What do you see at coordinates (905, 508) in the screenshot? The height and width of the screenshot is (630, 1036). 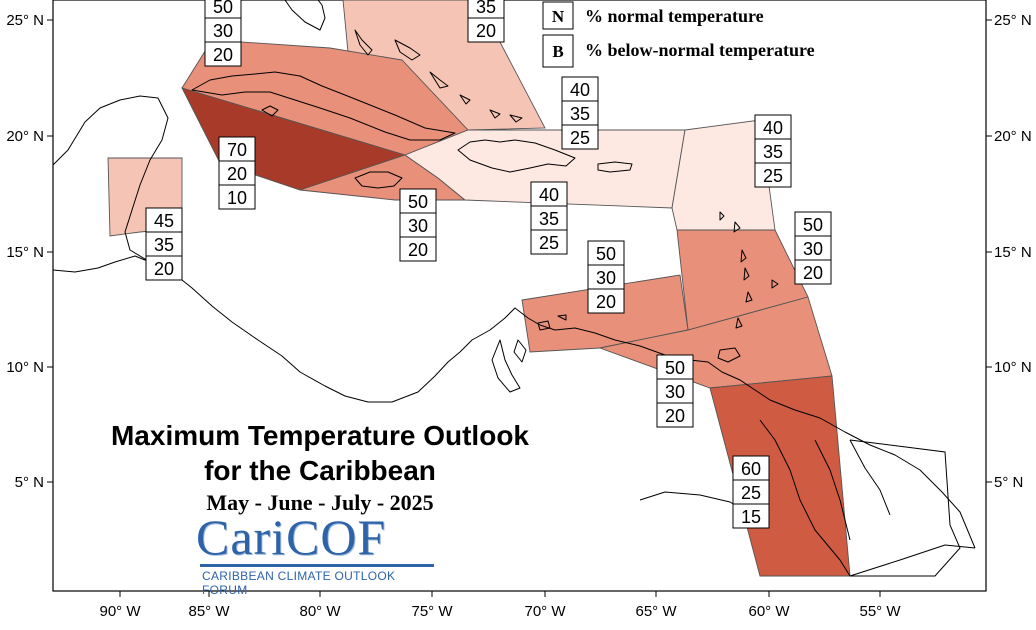 I see `guianas-outline` at bounding box center [905, 508].